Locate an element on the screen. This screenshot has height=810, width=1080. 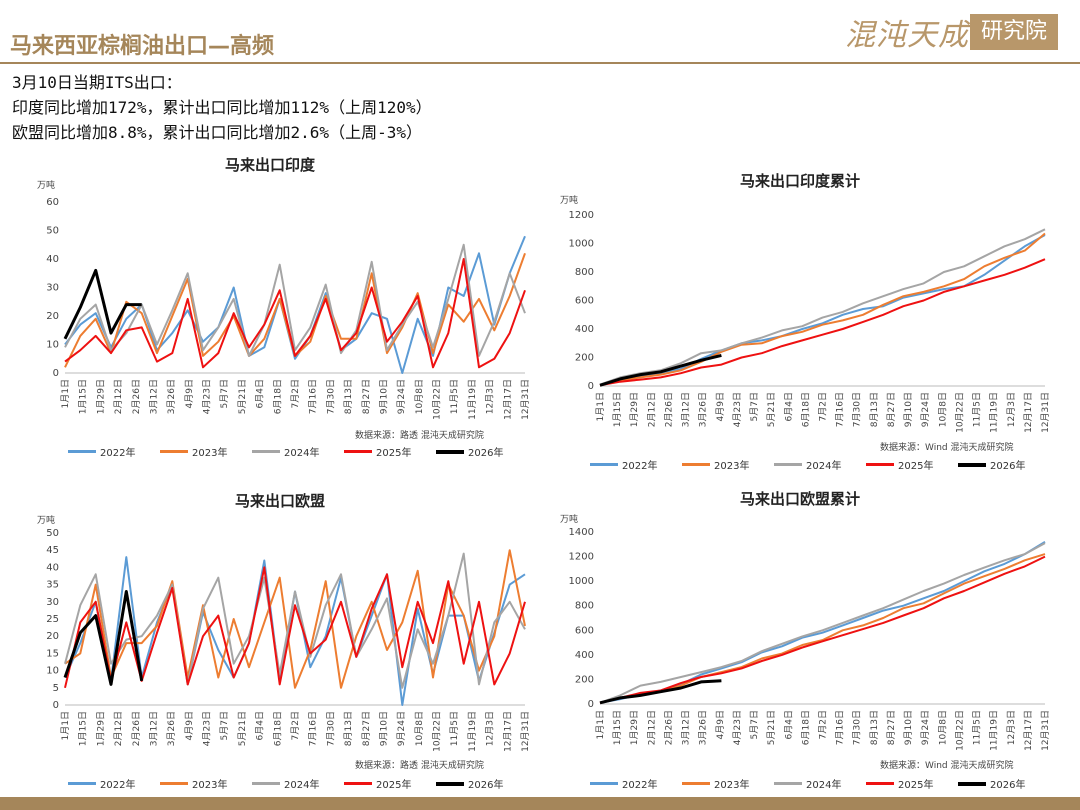
y-tick-label: 1200 is located at coordinates (581, 557).